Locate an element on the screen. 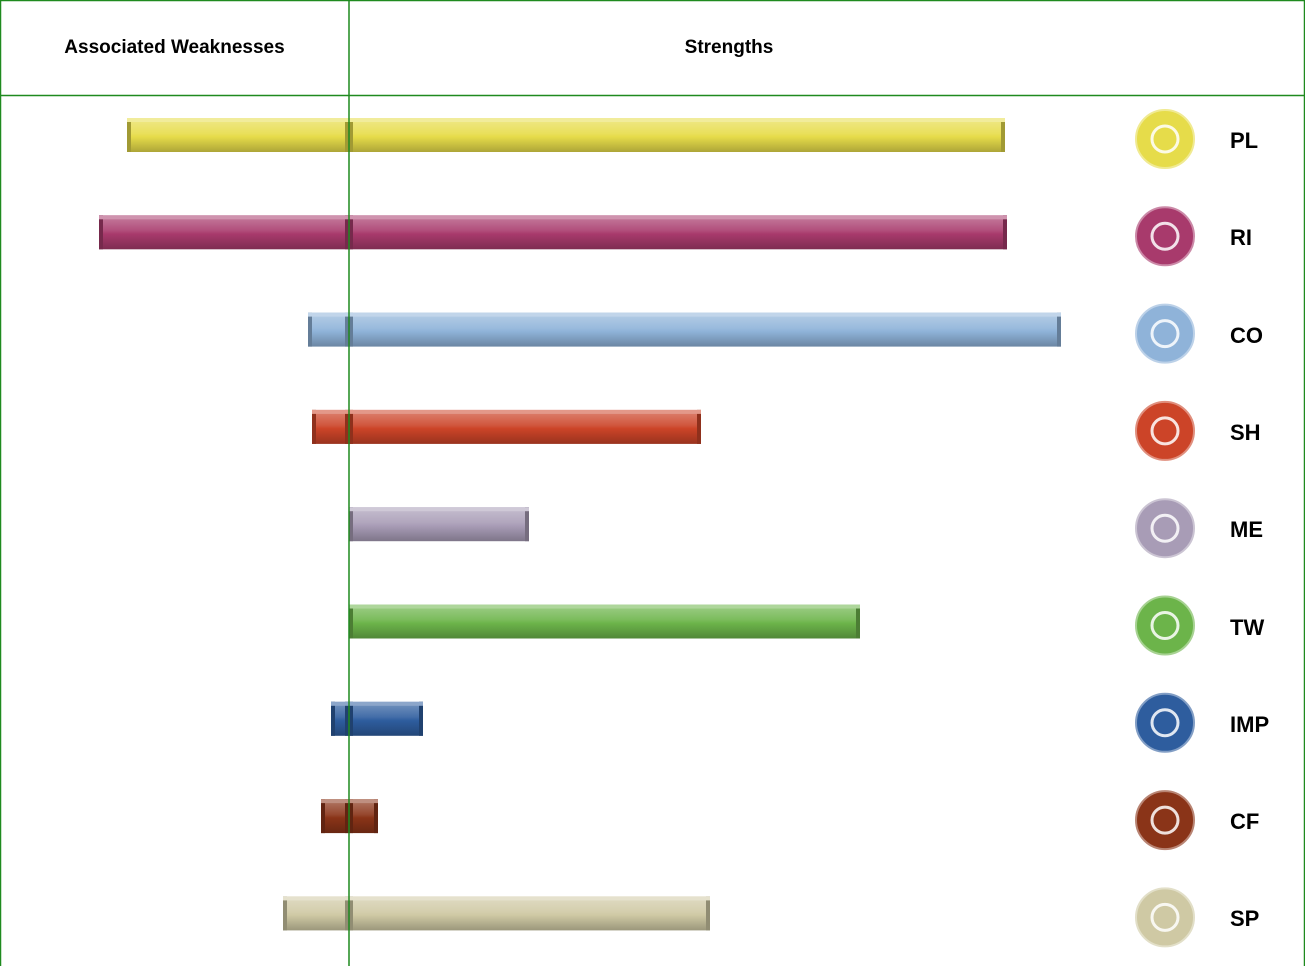  role-label-imp: IMP is located at coordinates (1250, 724).